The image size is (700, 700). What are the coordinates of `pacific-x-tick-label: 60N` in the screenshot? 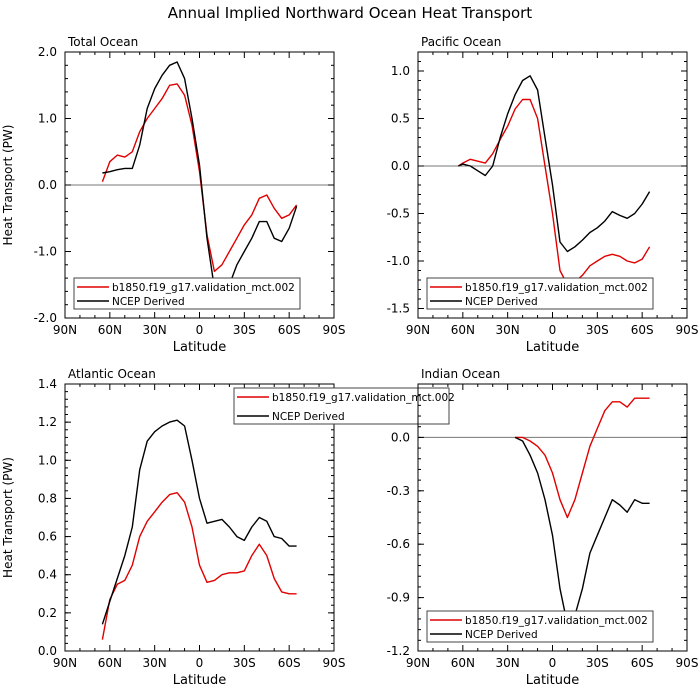 It's located at (463, 330).